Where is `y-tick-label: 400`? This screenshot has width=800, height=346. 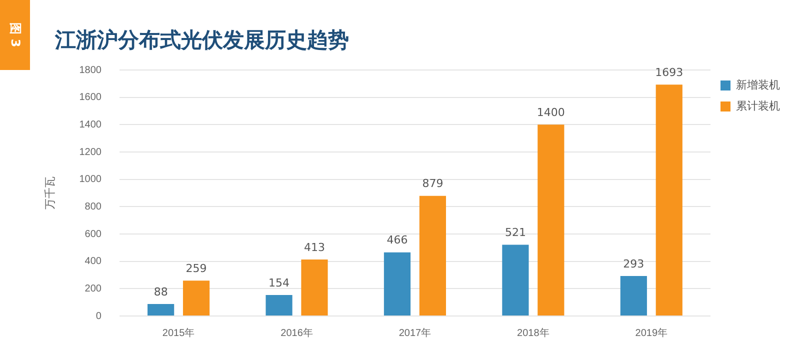
y-tick-label: 400 is located at coordinates (93, 262).